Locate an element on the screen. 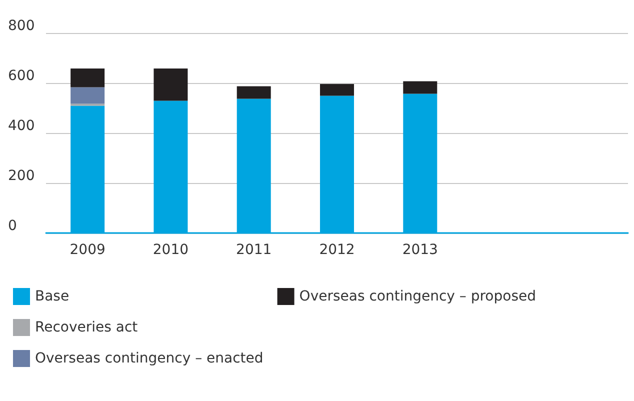 This screenshot has height=401, width=634. legend-label: Recoveries act is located at coordinates (86, 328).